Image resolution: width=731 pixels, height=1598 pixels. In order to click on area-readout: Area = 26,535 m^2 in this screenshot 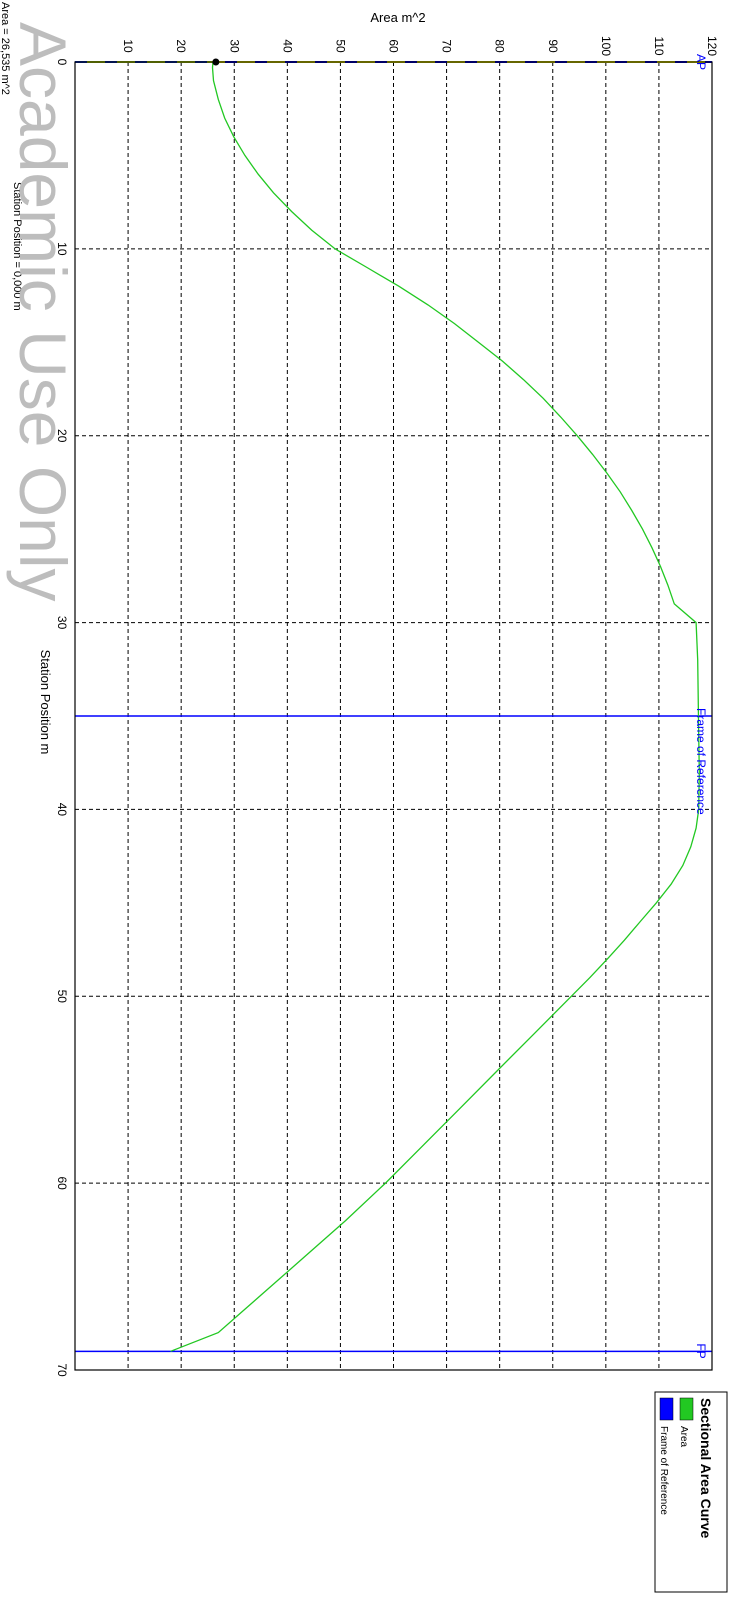, I will do `click(5, 48)`.